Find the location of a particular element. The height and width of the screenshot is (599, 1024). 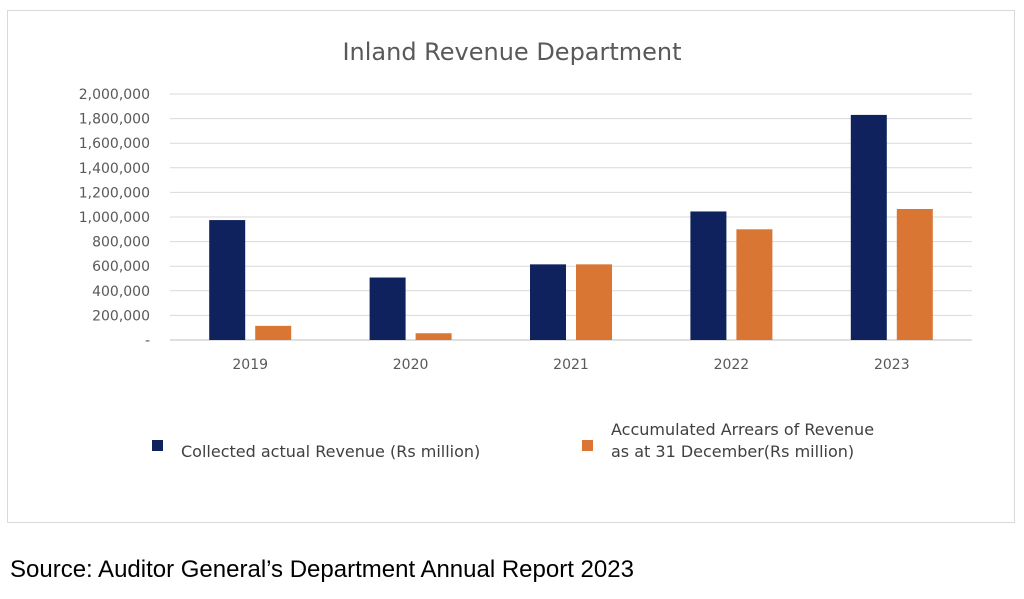

x-tick-label: 2022 is located at coordinates (732, 365).